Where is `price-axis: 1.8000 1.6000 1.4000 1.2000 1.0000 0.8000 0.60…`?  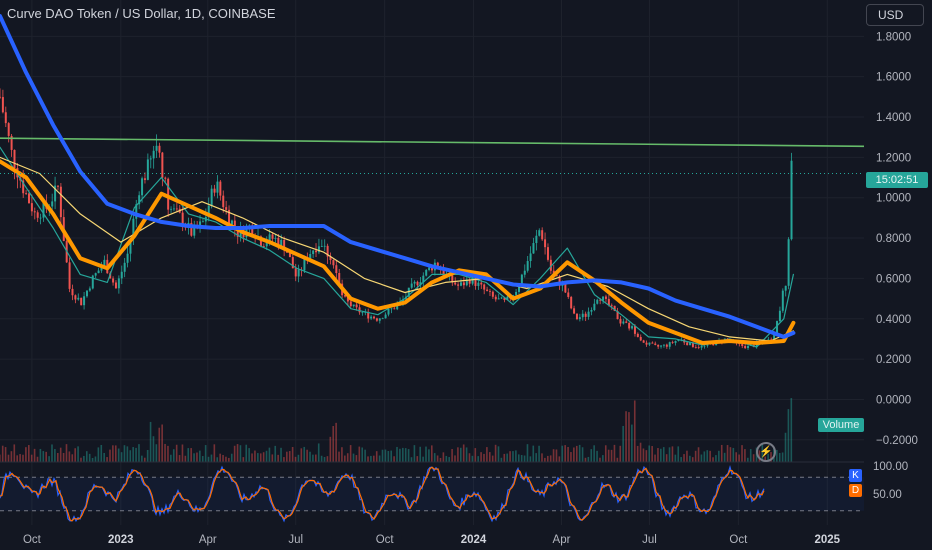 price-axis: 1.8000 1.6000 1.4000 1.2000 1.0000 0.8000 0.60… is located at coordinates (895, 266).